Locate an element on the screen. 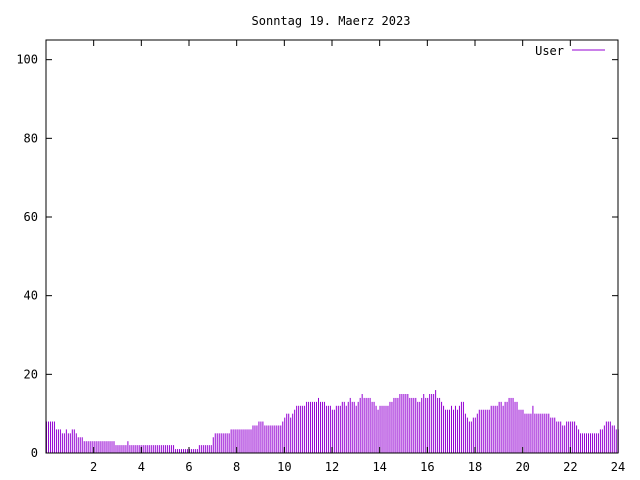 The image size is (640, 480). x-tick-label: 16 is located at coordinates (427, 467).